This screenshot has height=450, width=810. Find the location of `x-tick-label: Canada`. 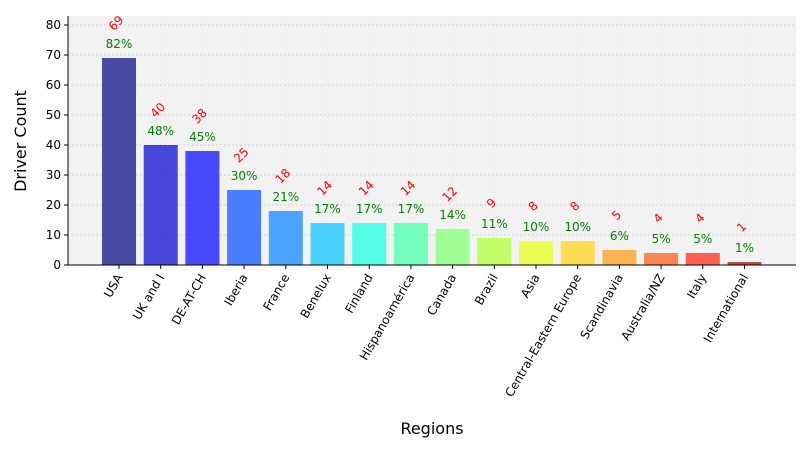

x-tick-label: Canada is located at coordinates (441, 295).